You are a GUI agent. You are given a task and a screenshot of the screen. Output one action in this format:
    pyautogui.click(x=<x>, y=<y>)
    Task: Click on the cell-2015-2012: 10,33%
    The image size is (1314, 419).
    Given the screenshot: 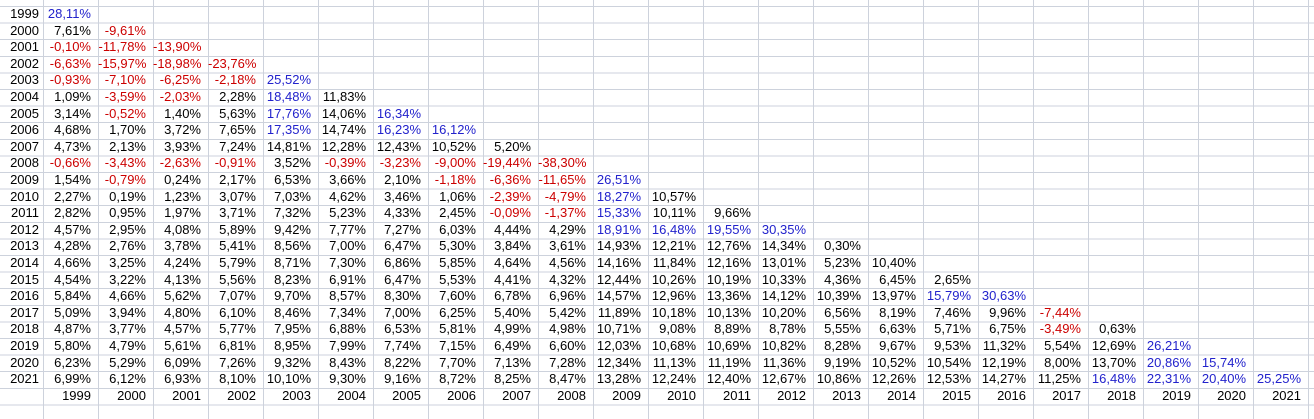 What is the action you would take?
    pyautogui.click(x=783, y=279)
    